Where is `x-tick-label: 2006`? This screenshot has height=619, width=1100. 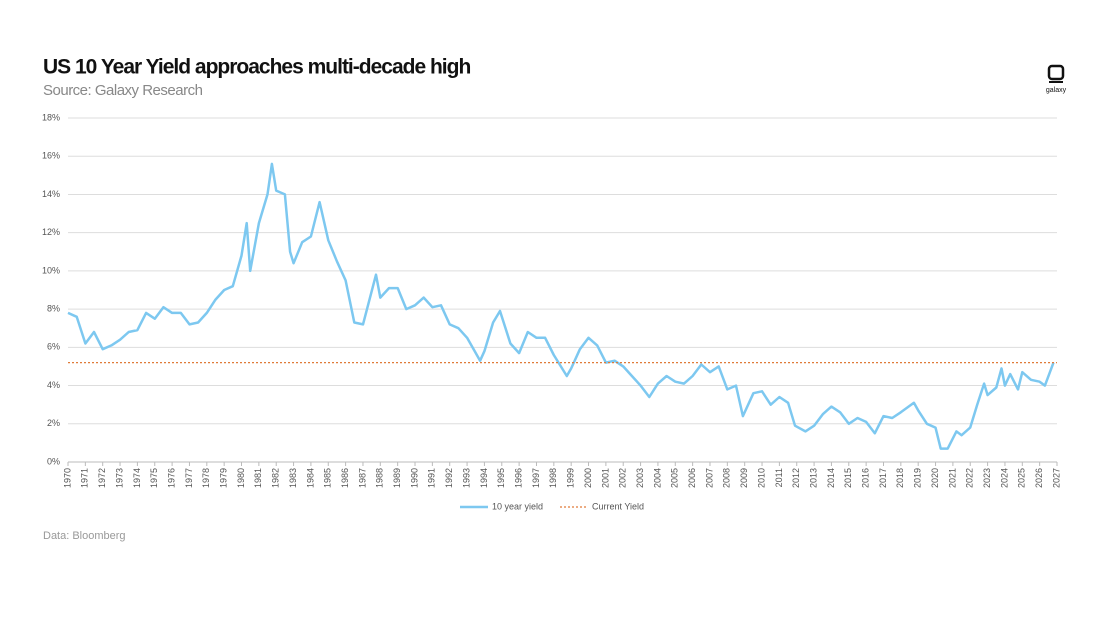 x-tick-label: 2006 is located at coordinates (692, 478).